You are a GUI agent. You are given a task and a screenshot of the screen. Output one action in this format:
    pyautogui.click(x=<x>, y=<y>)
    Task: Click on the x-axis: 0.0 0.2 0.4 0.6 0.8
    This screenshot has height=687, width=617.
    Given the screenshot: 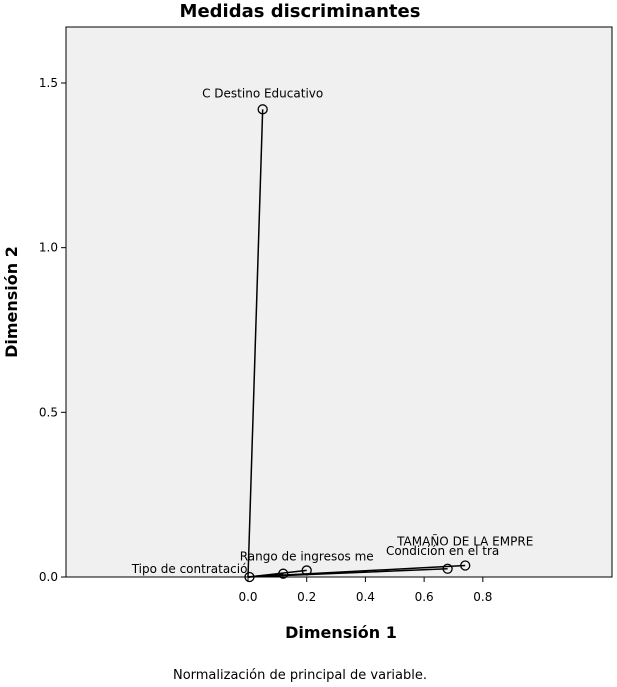 What is the action you would take?
    pyautogui.click(x=365, y=590)
    